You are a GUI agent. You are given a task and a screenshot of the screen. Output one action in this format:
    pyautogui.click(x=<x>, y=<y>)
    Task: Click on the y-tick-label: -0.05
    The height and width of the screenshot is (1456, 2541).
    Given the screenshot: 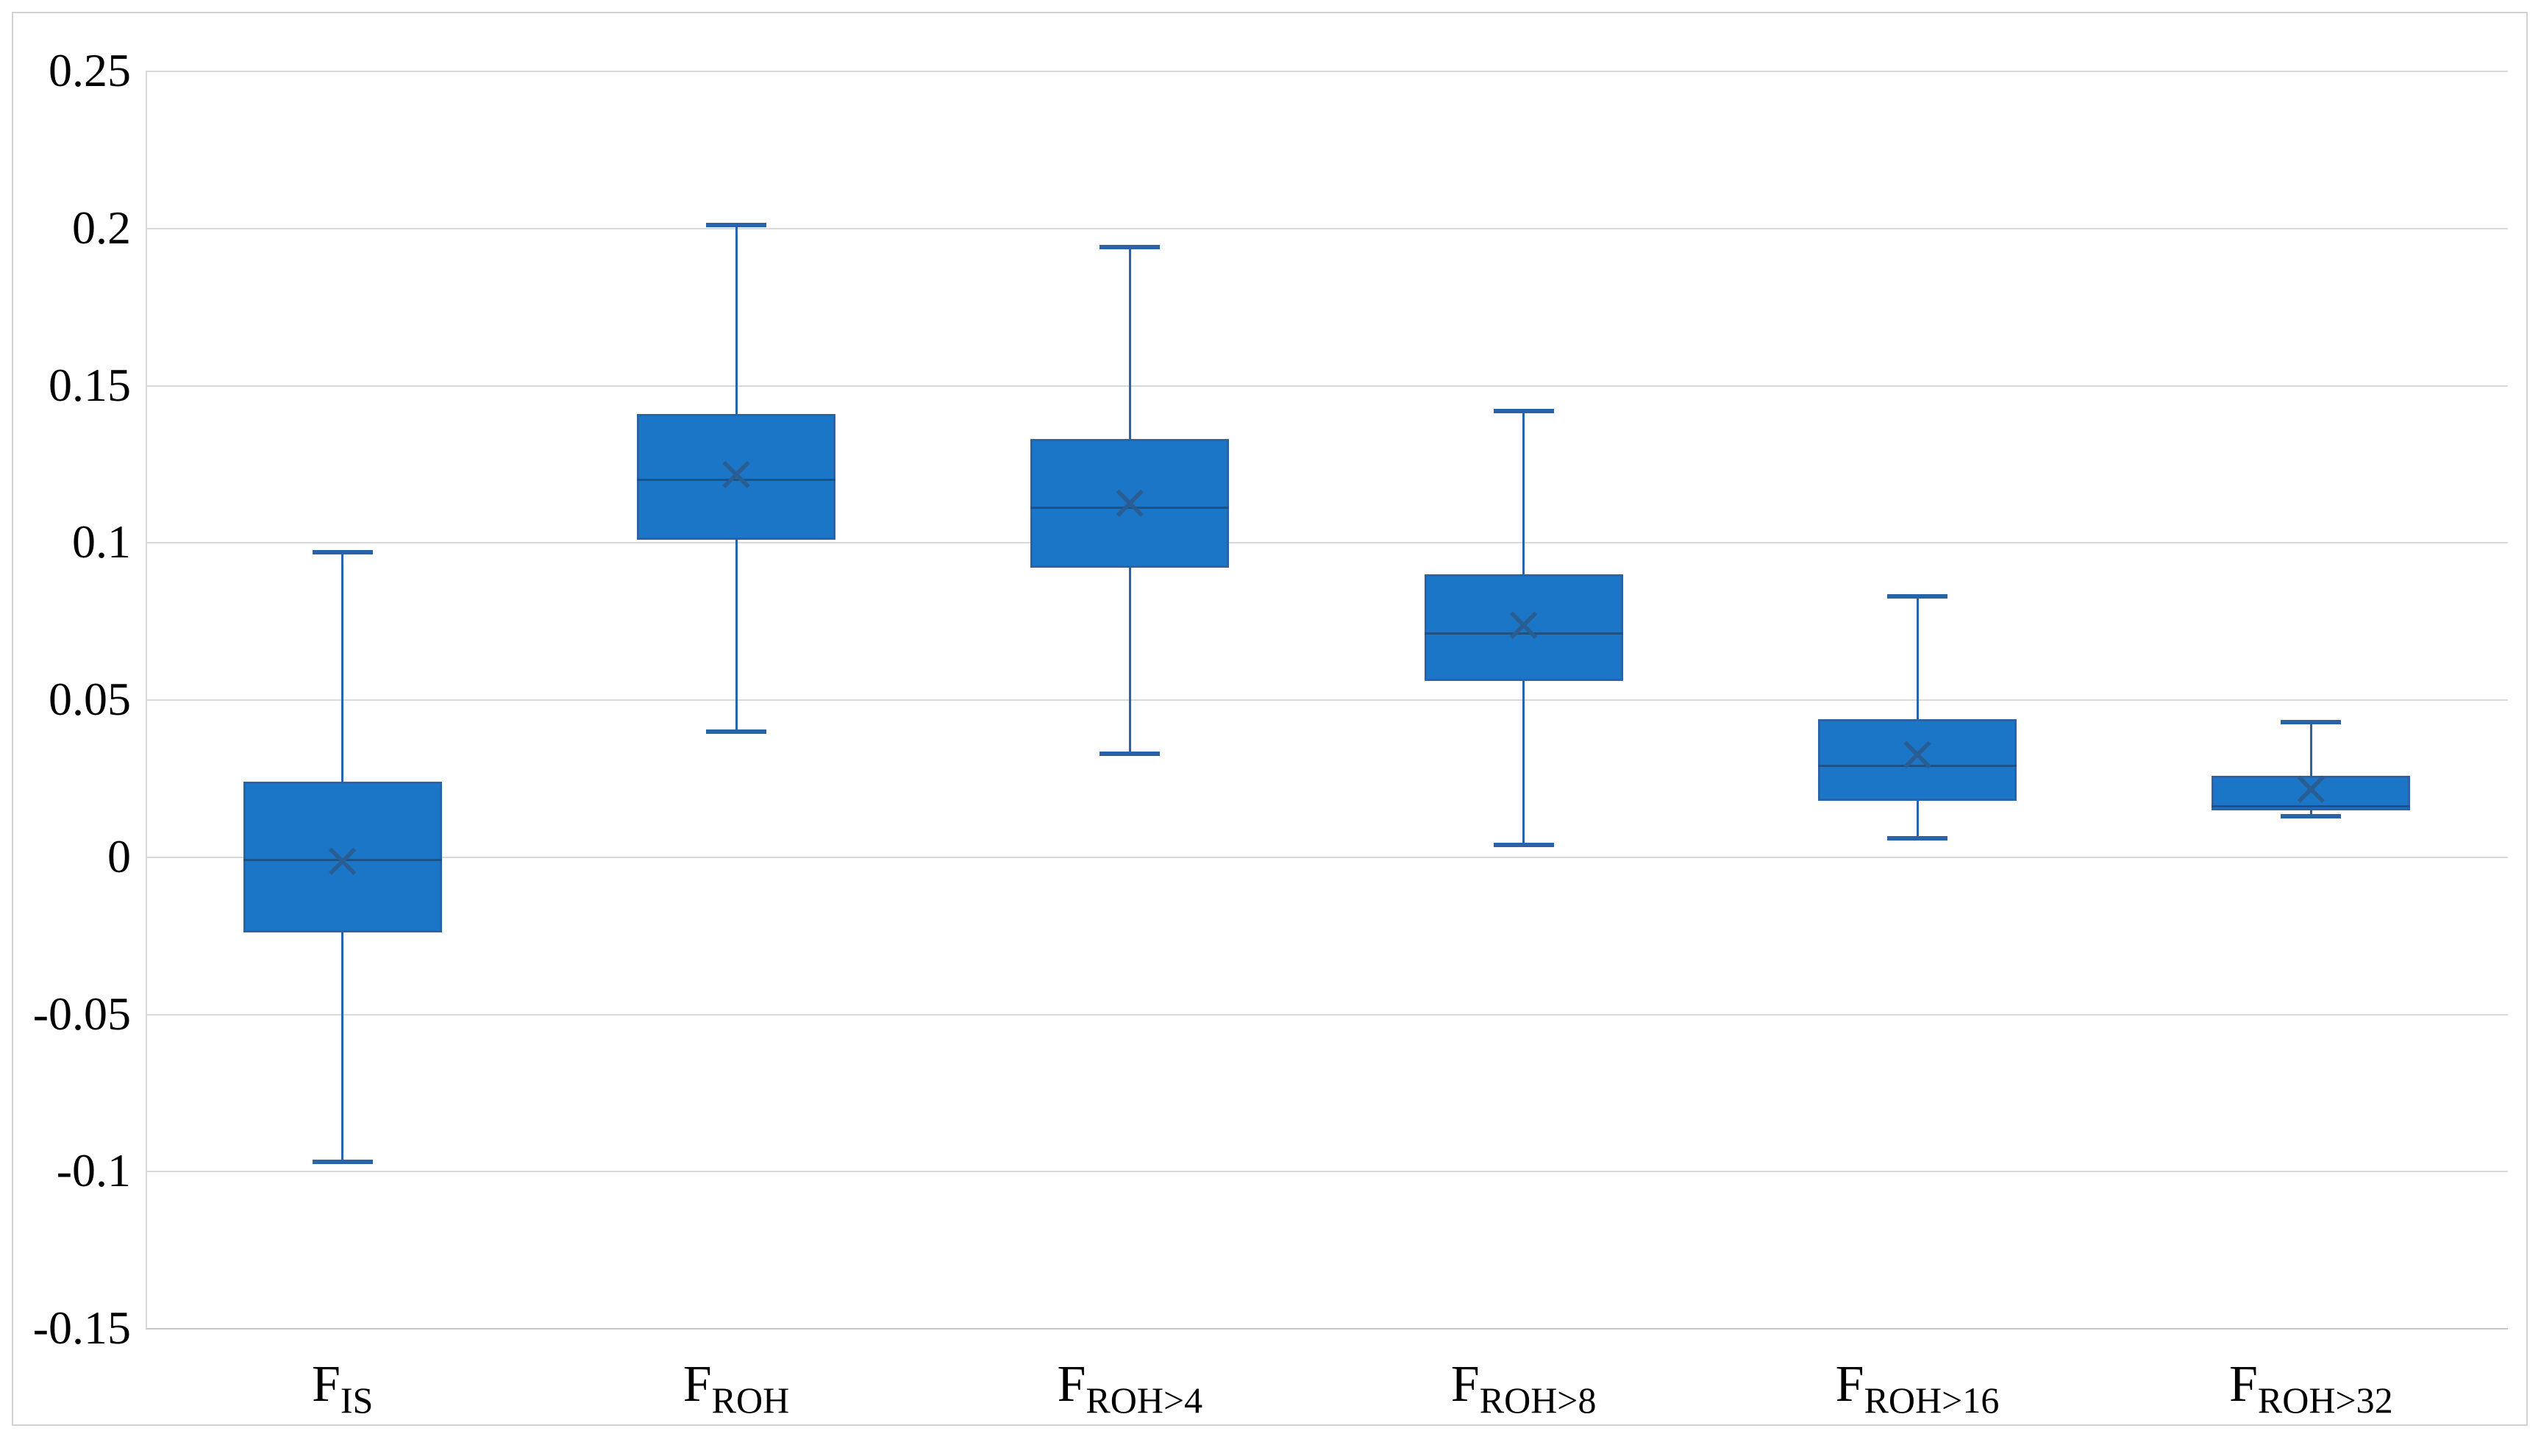 What is the action you would take?
    pyautogui.click(x=81, y=1013)
    